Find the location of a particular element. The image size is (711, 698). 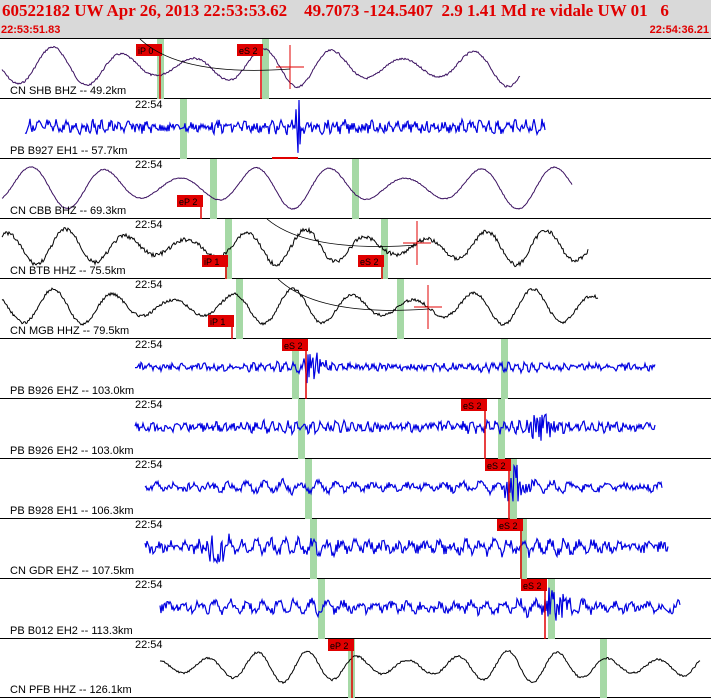

pick-label: iP 0 is located at coordinates (145, 51).